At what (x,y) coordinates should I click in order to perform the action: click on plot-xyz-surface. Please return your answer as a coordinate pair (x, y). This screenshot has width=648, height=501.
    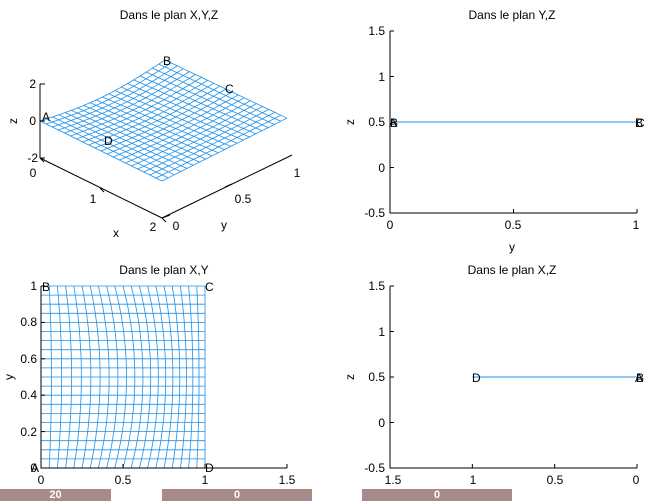
    Looking at the image, I should click on (163, 120).